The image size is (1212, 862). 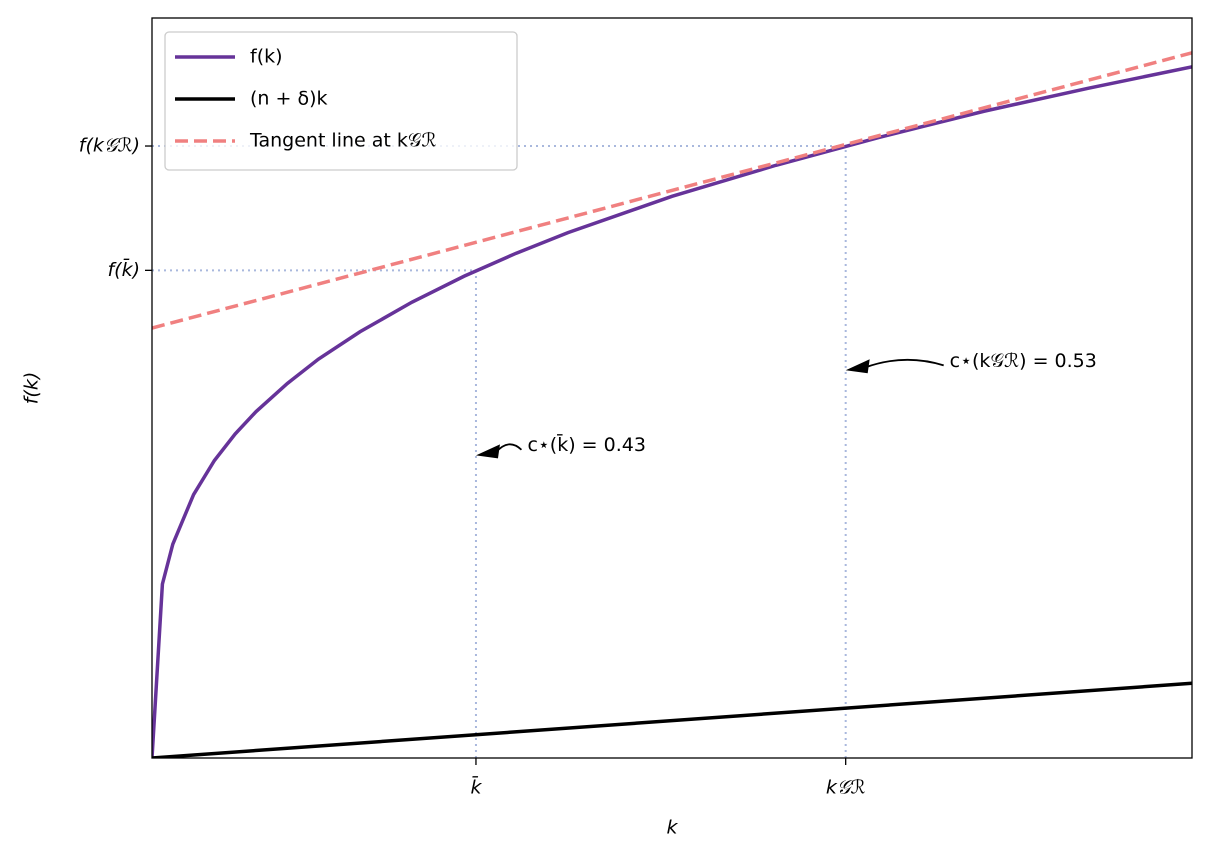 What do you see at coordinates (32, 388) in the screenshot?
I see `y-axis-label: f(k)` at bounding box center [32, 388].